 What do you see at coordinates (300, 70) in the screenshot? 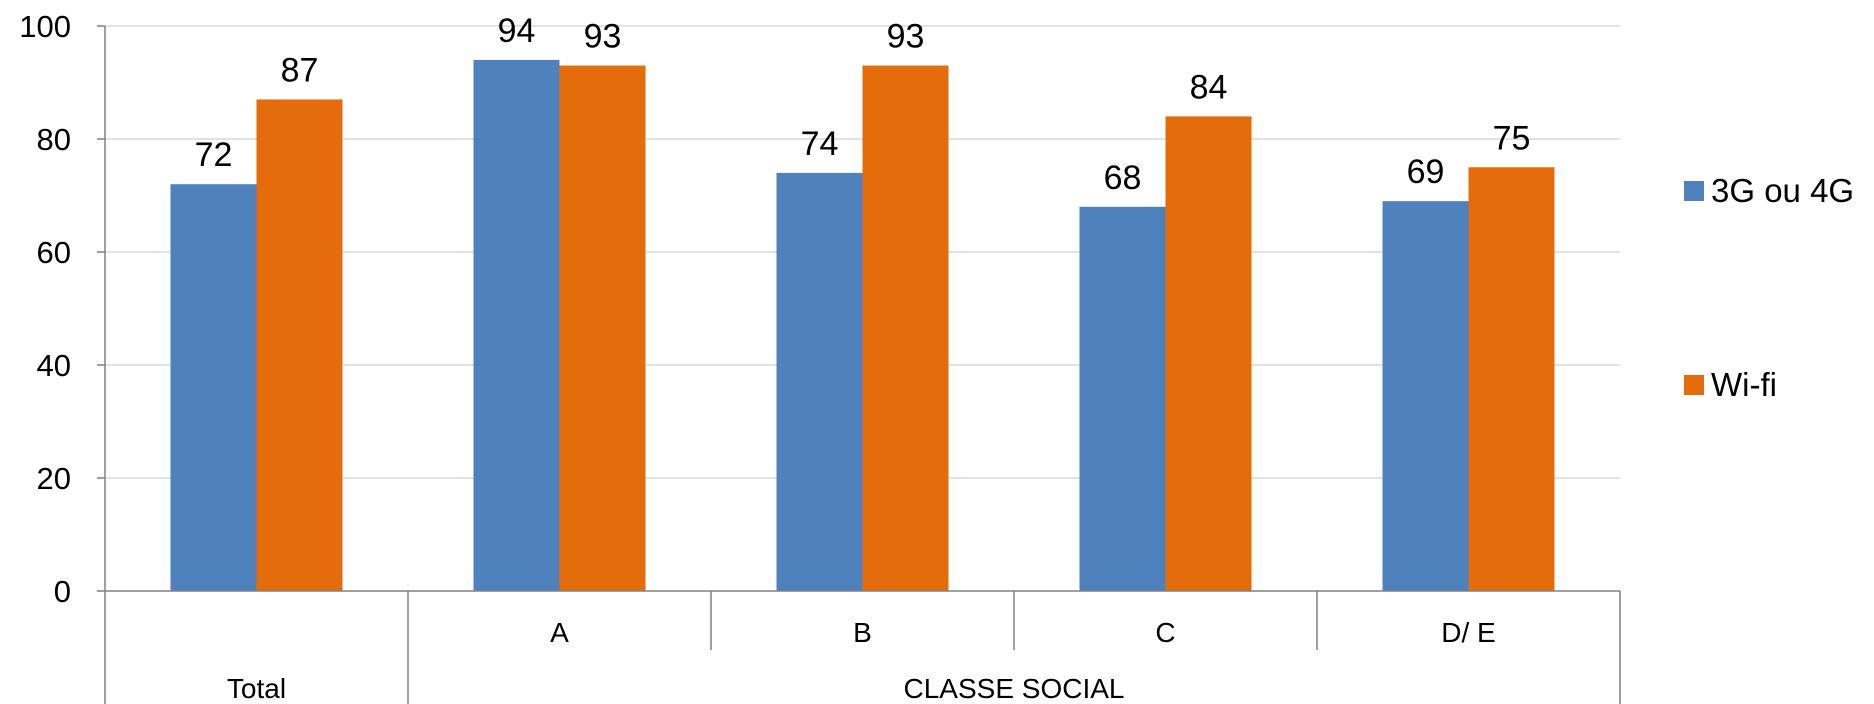
I see `data-label: 87` at bounding box center [300, 70].